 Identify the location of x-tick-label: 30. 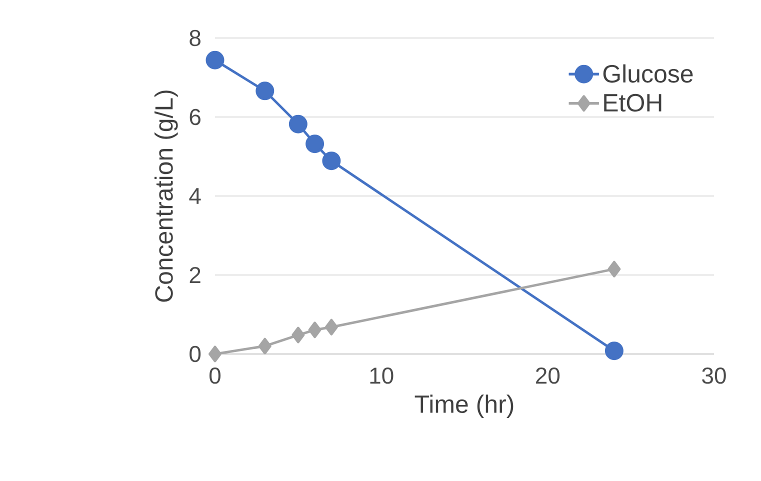
(714, 376).